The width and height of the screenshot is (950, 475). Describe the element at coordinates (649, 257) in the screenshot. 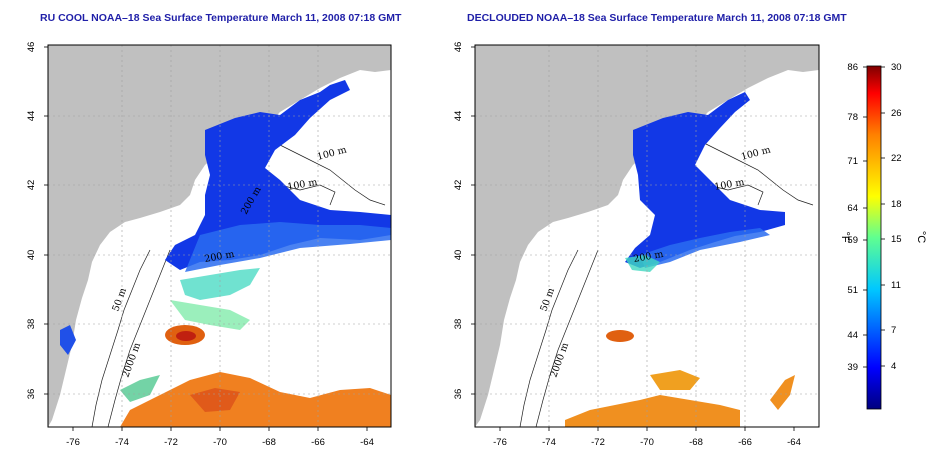

I see `right-contour-label: 200 m` at that location.